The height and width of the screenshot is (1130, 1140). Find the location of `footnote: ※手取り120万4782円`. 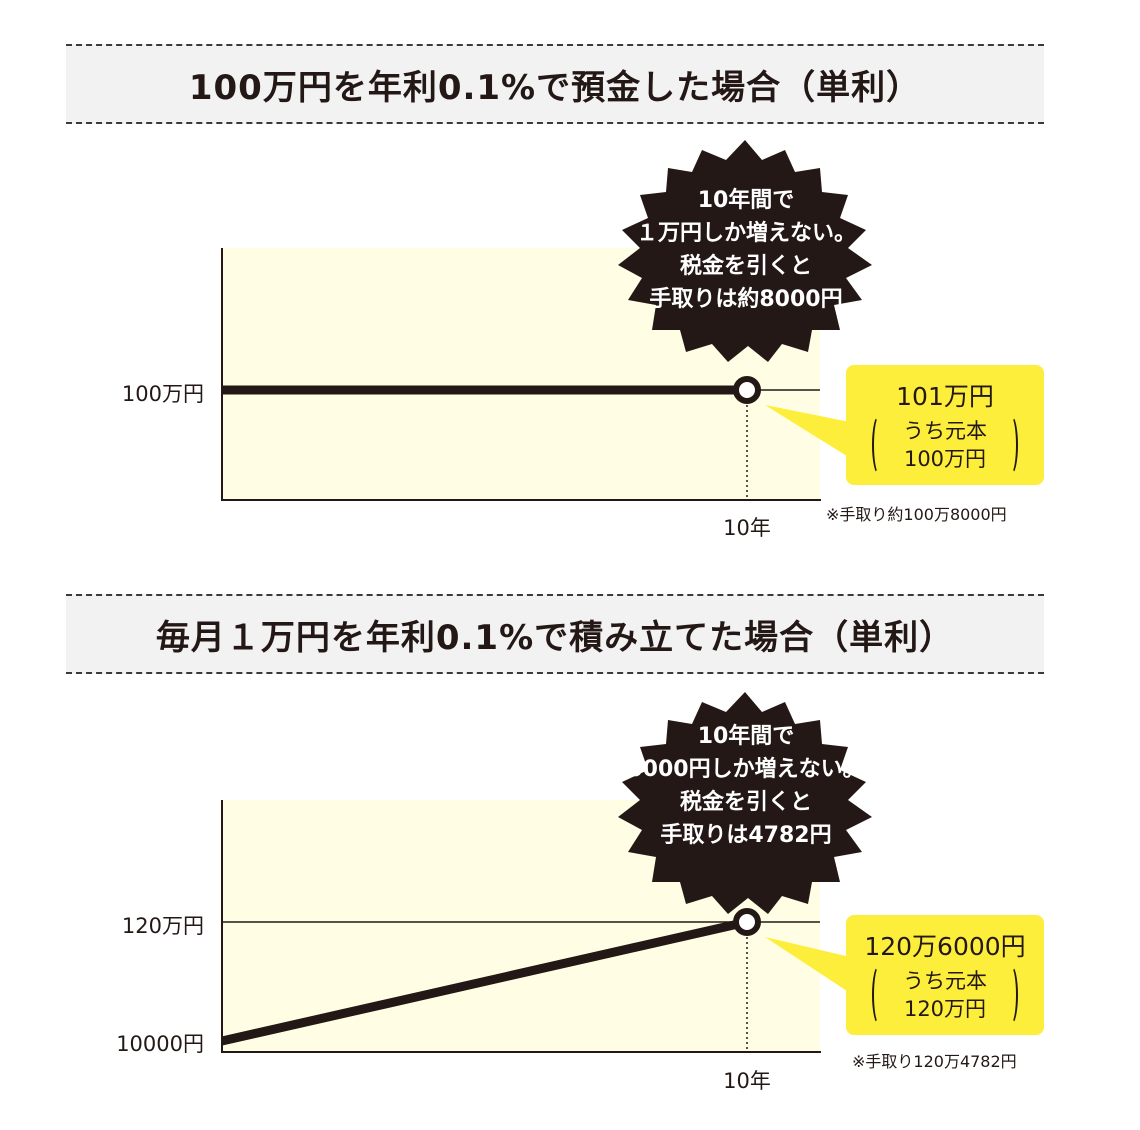

footnote: ※手取り120万4782円 is located at coordinates (934, 1061).